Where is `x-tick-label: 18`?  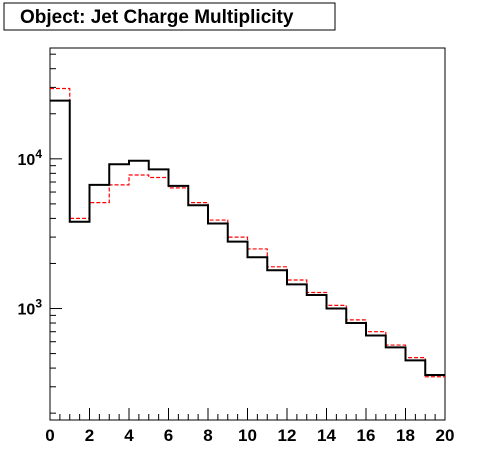
x-tick-label: 18 is located at coordinates (405, 435).